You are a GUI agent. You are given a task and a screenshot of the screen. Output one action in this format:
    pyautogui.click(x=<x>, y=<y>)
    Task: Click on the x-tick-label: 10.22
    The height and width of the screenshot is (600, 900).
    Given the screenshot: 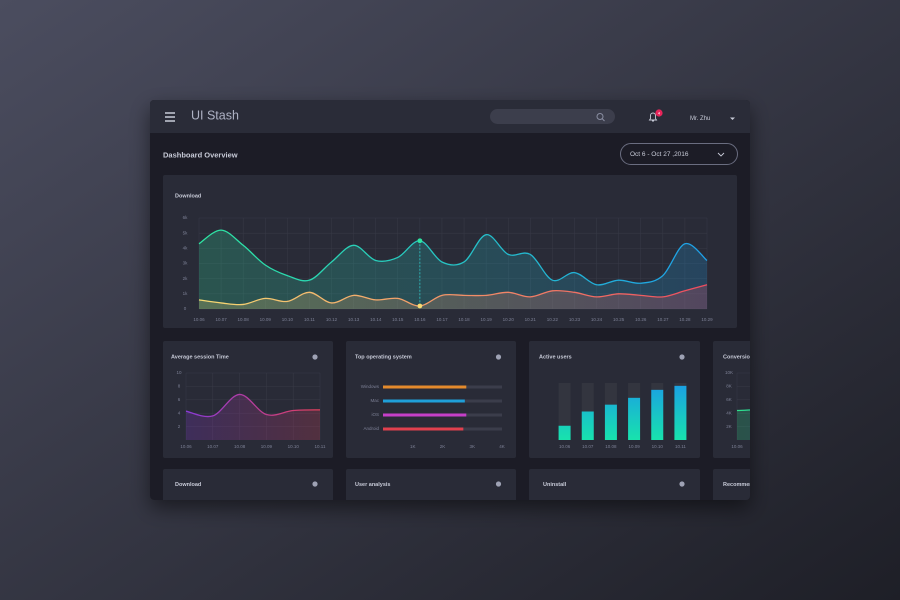 What is the action you would take?
    pyautogui.click(x=553, y=319)
    